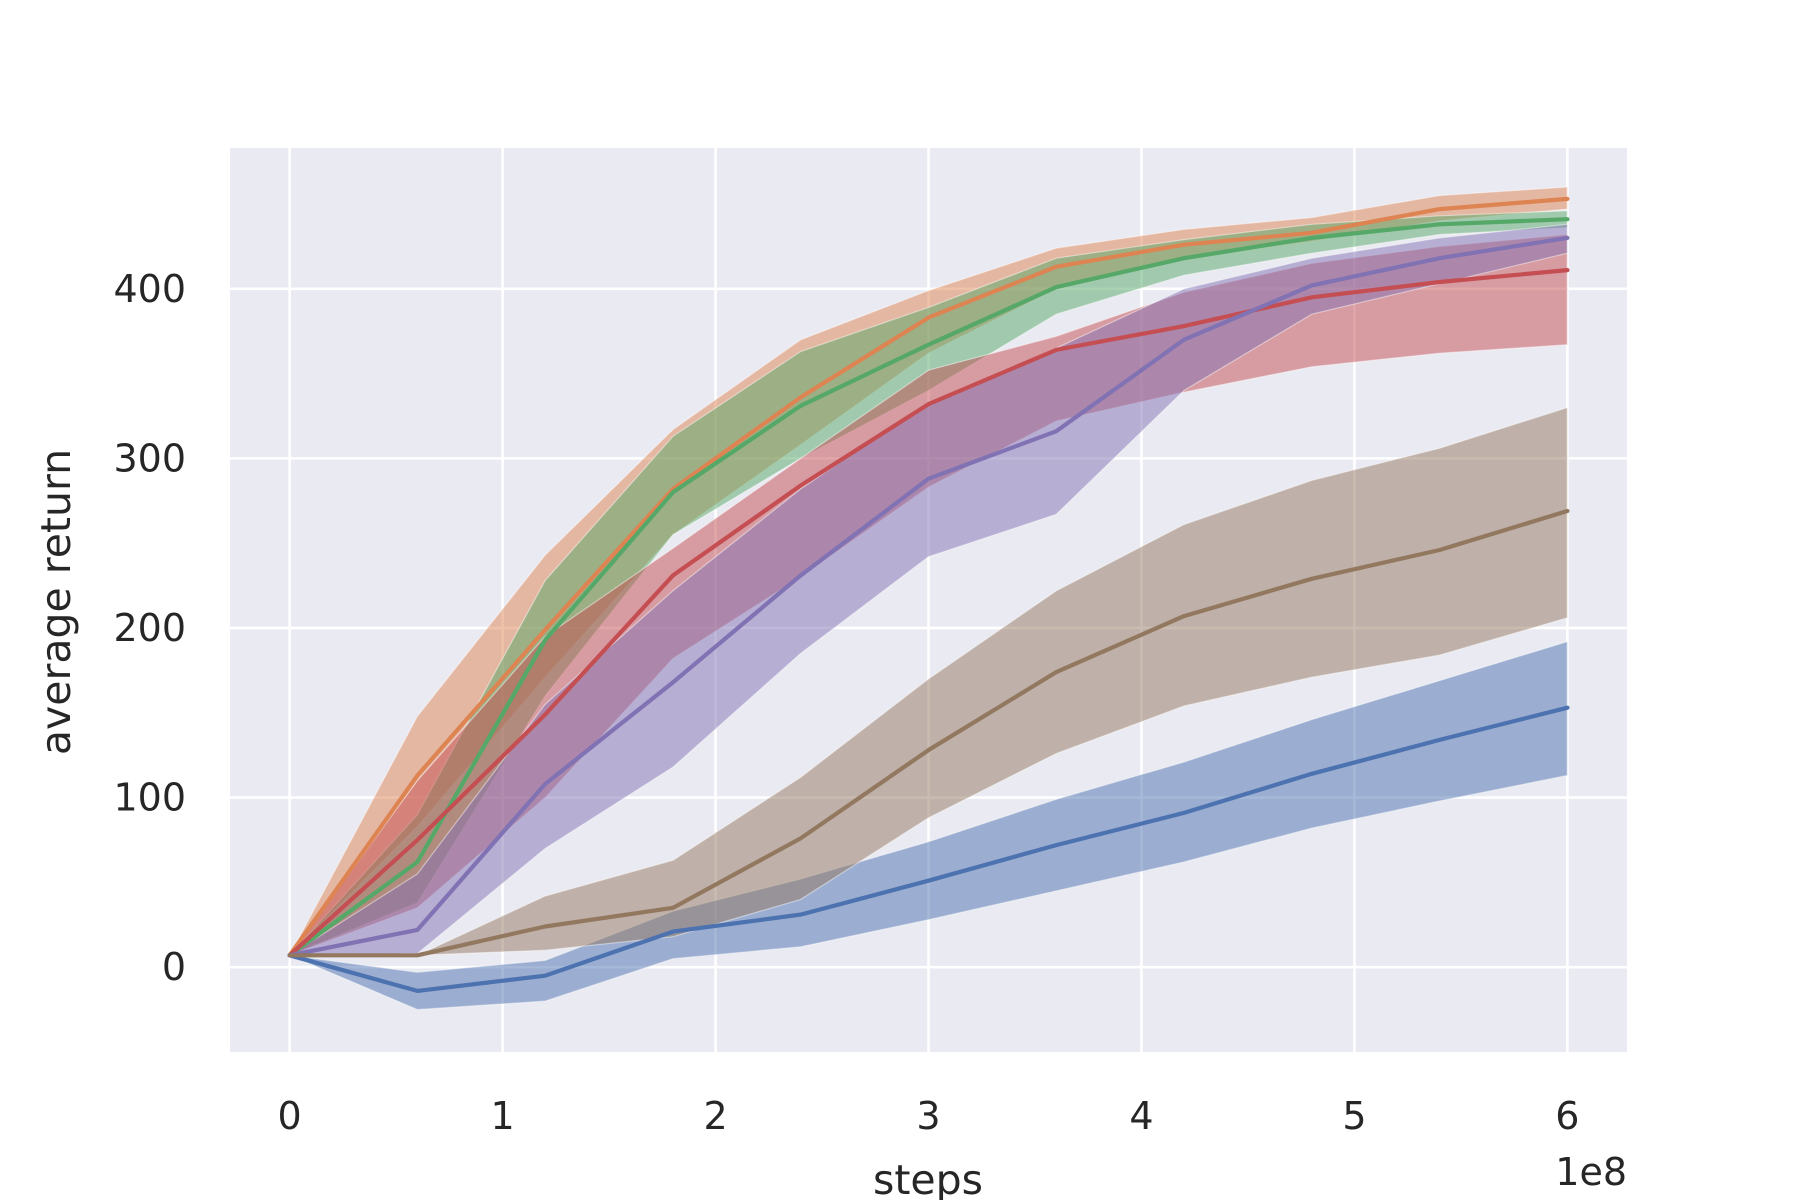  I want to click on x-tick-label: 3, so click(928, 1116).